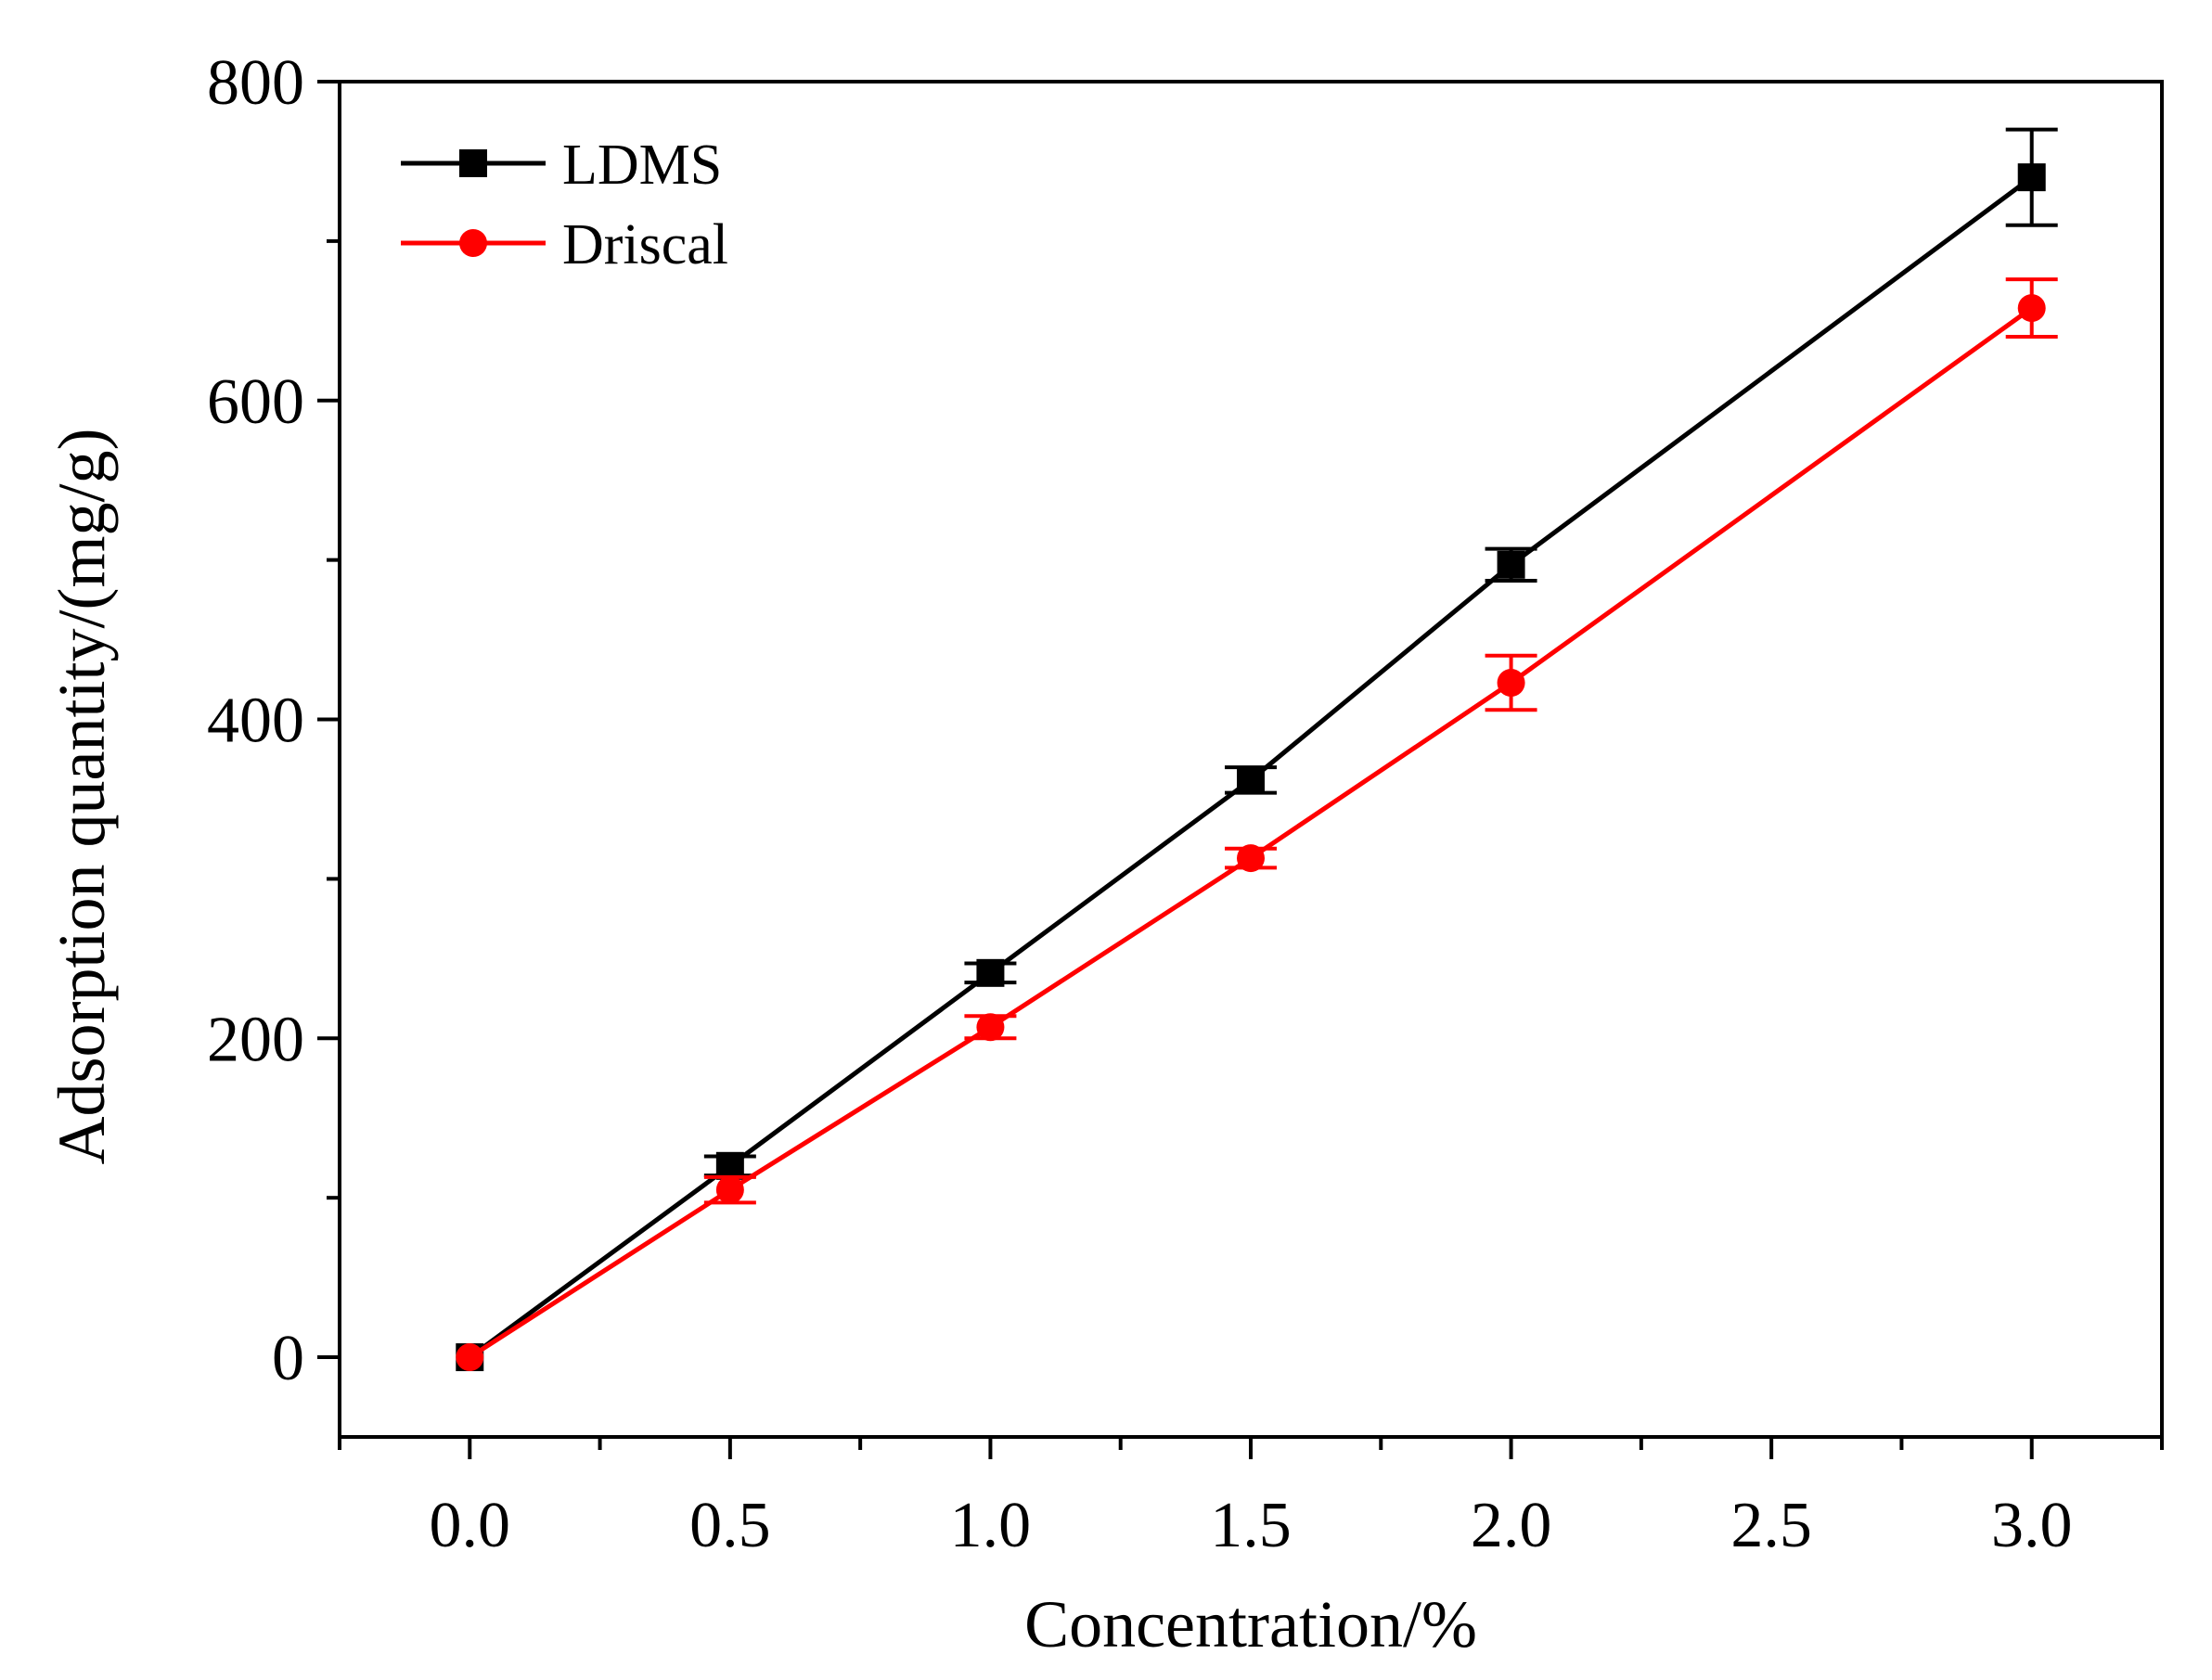 The width and height of the screenshot is (2212, 1680). What do you see at coordinates (1511, 1525) in the screenshot?
I see `x-tick-label: 2.0` at bounding box center [1511, 1525].